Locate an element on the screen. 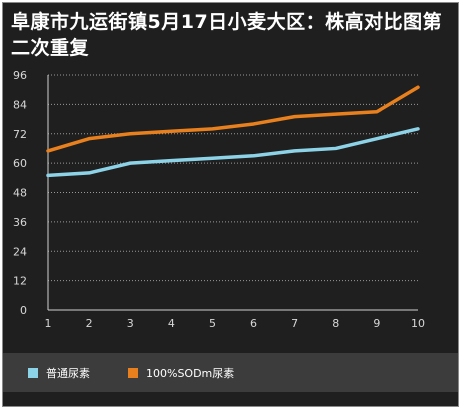 This screenshot has height=411, width=463. y-tick-label: 84 is located at coordinates (20, 104).